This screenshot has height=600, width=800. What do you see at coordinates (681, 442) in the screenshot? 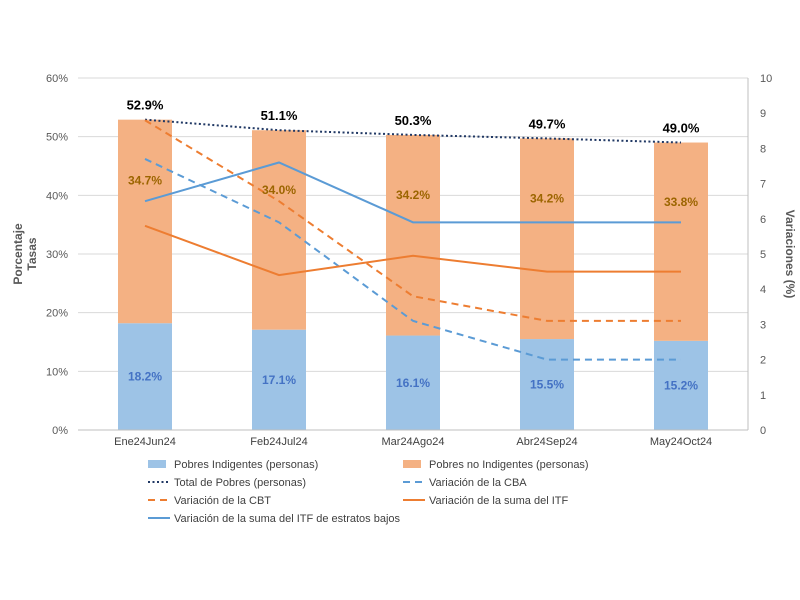
I see `x-tick-label: May24Oct24` at bounding box center [681, 442].